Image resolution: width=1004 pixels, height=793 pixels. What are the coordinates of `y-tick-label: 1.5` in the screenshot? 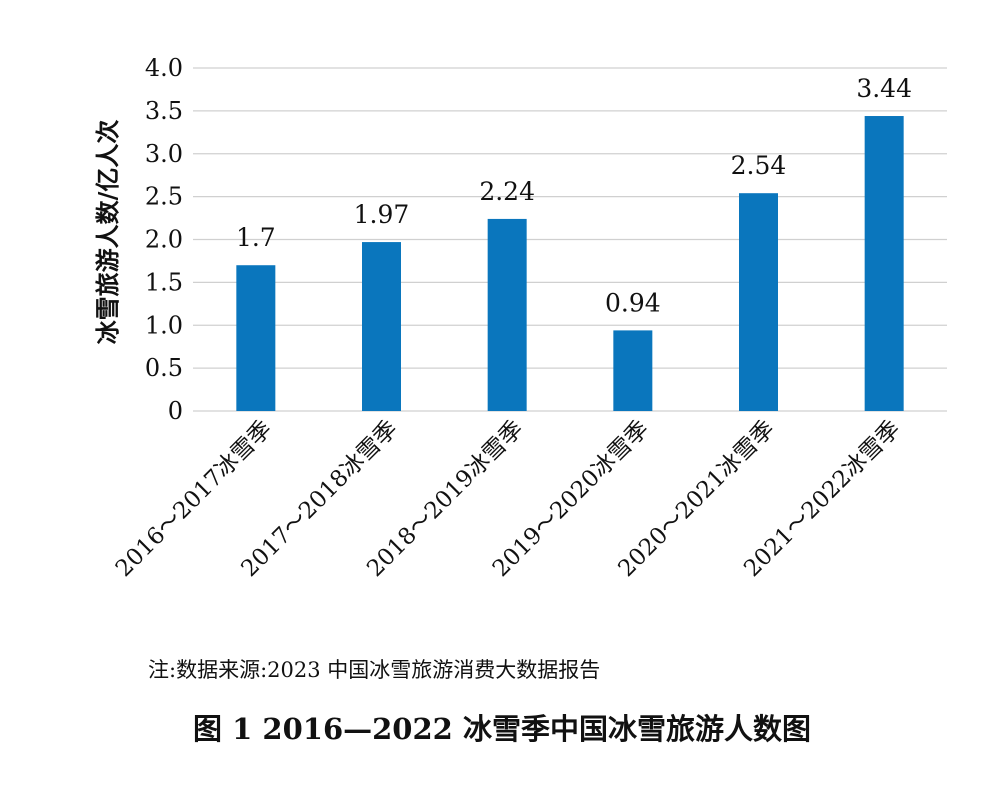 It's located at (164, 282).